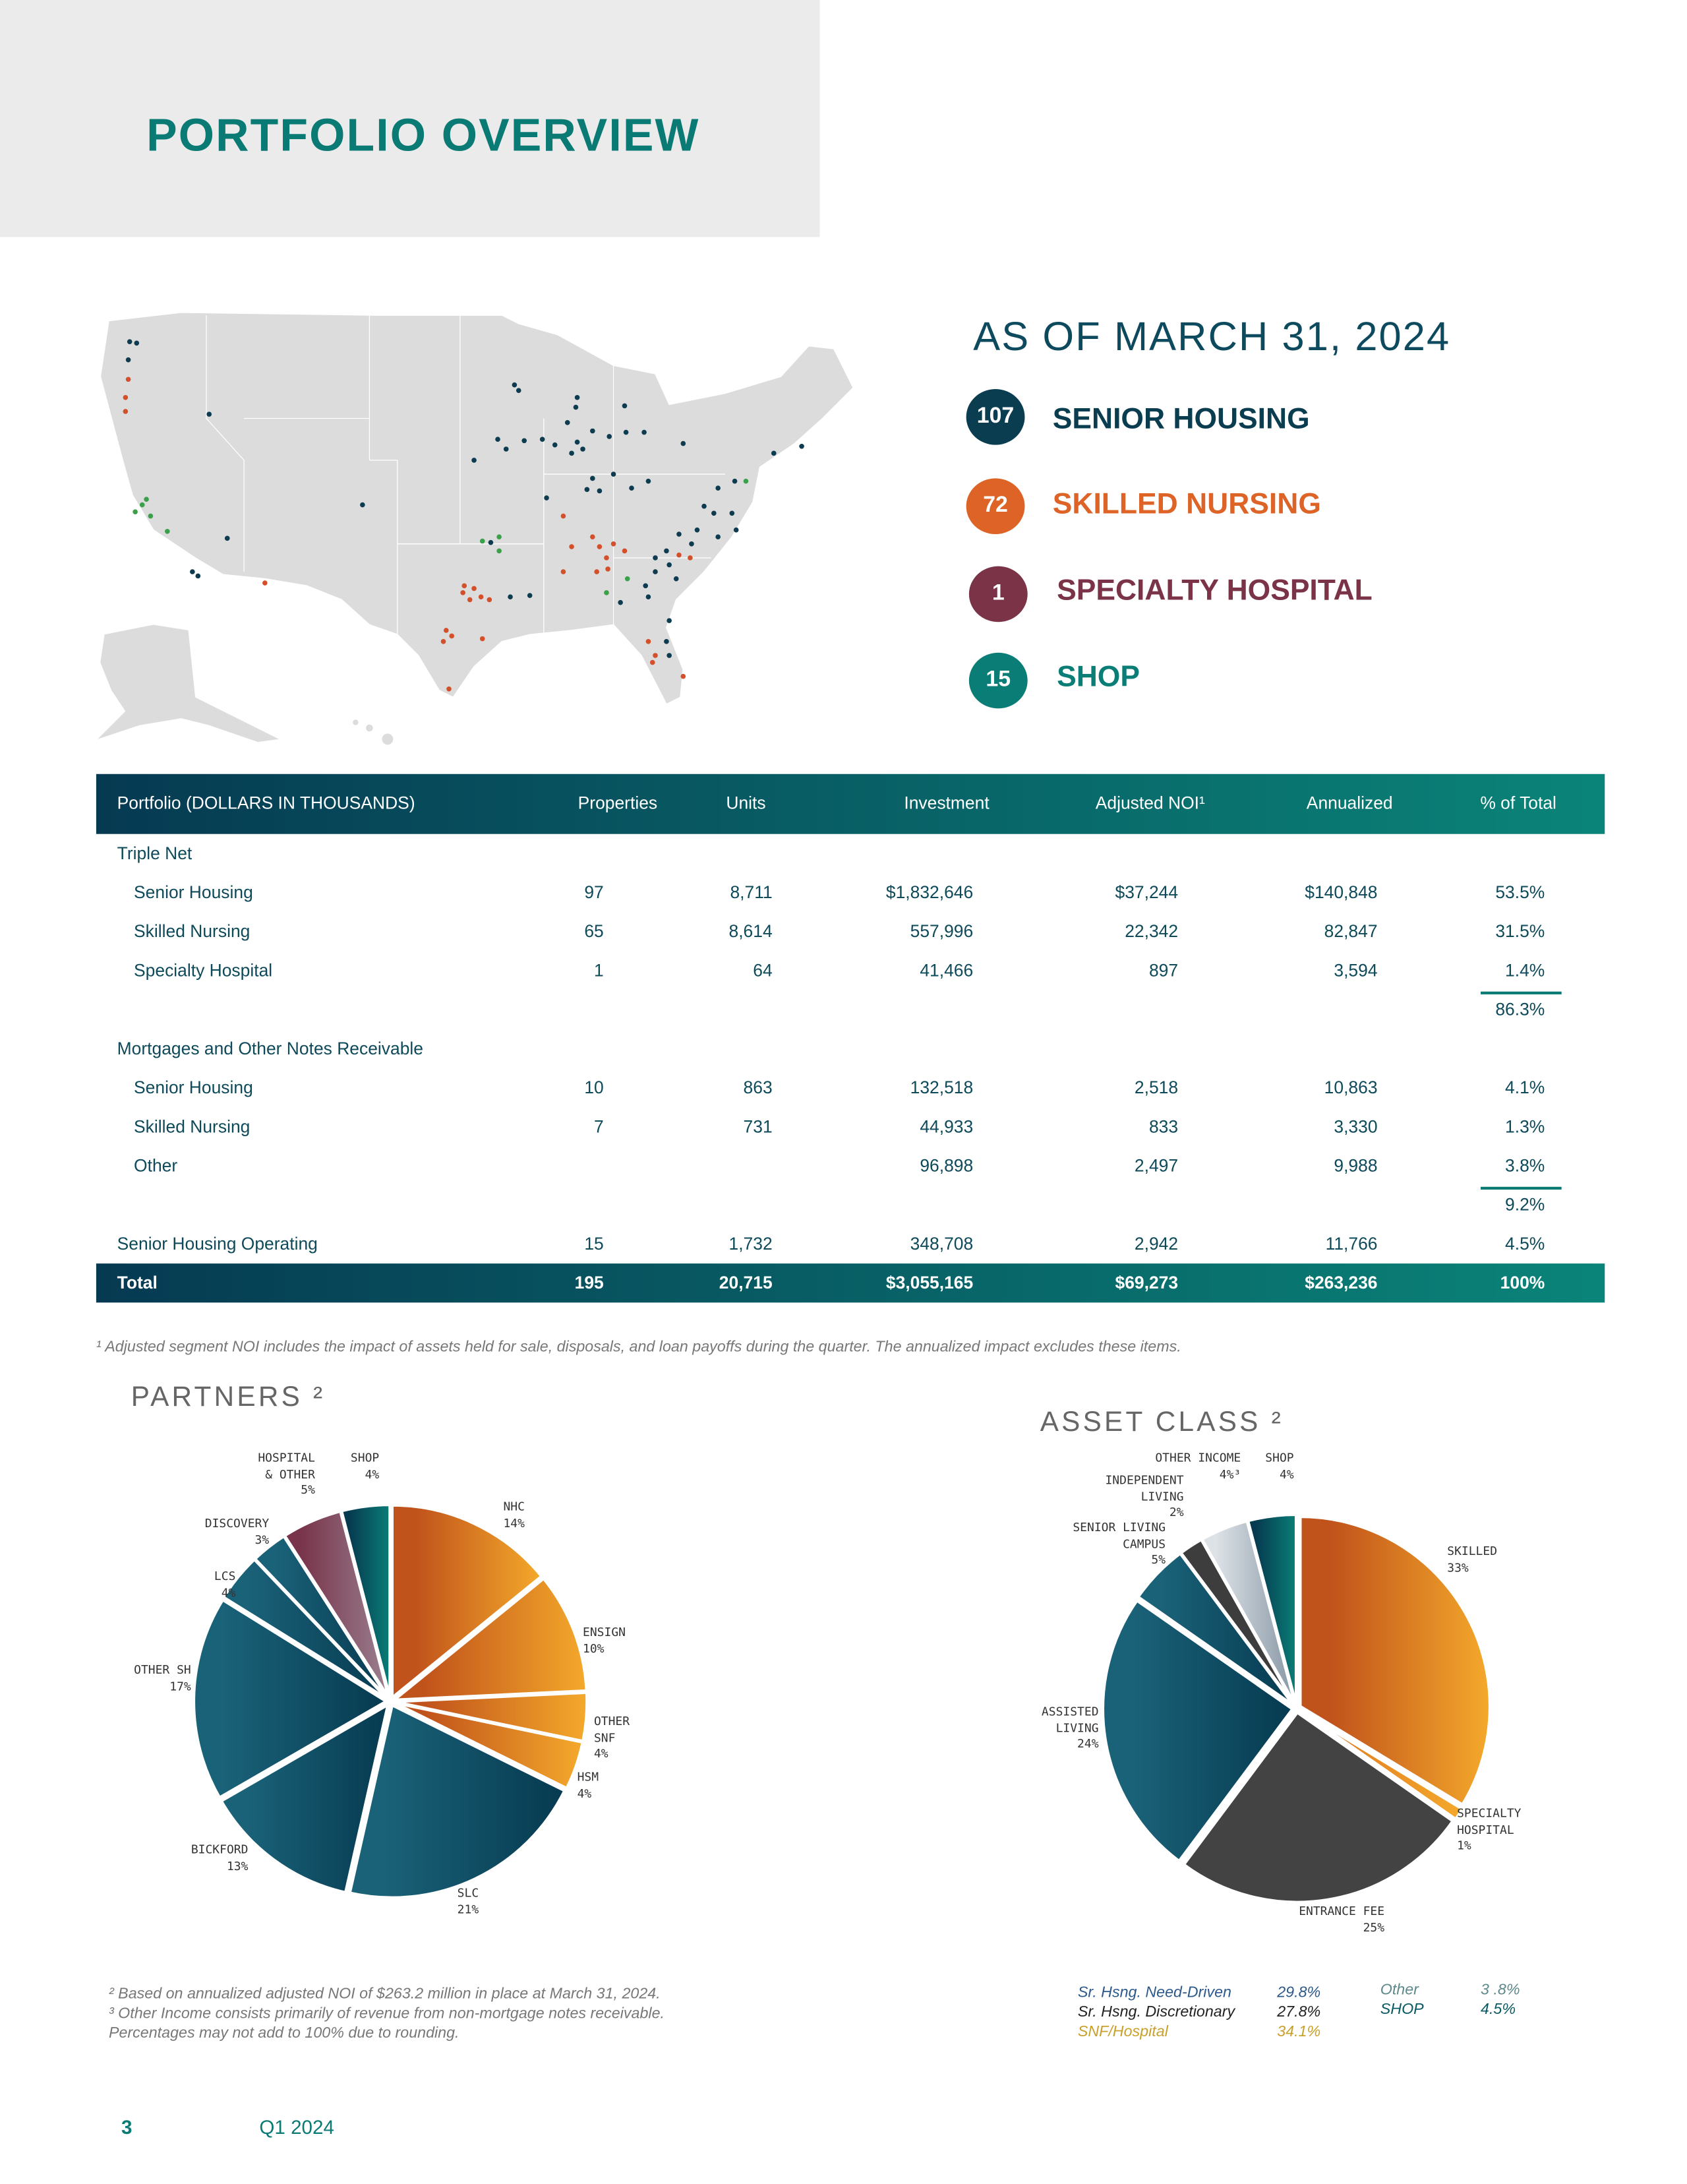 This screenshot has height=2184, width=1687. I want to click on pie-label: SENIOR LIVING CAMPUS 5%, so click(1119, 1545).